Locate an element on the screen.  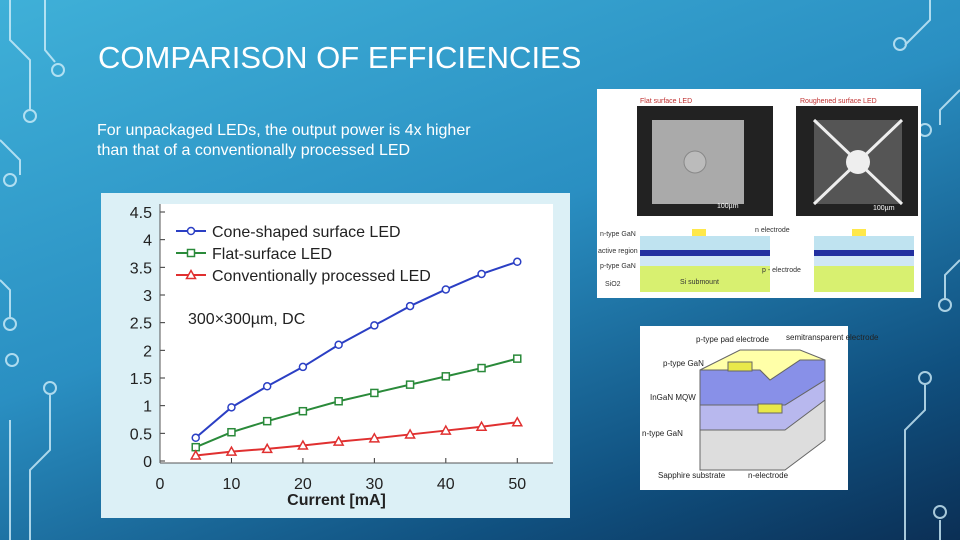
legend-label: Flat-surface LED is located at coordinates (272, 254).